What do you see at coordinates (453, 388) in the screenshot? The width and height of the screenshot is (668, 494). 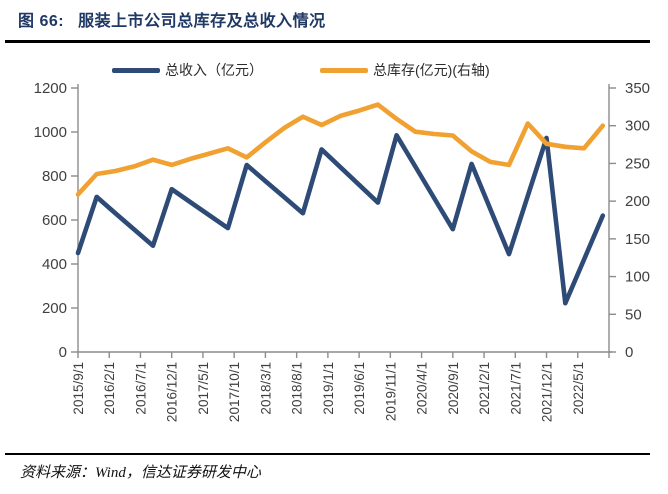 I see `x-tick-label: 2020/9/1` at bounding box center [453, 388].